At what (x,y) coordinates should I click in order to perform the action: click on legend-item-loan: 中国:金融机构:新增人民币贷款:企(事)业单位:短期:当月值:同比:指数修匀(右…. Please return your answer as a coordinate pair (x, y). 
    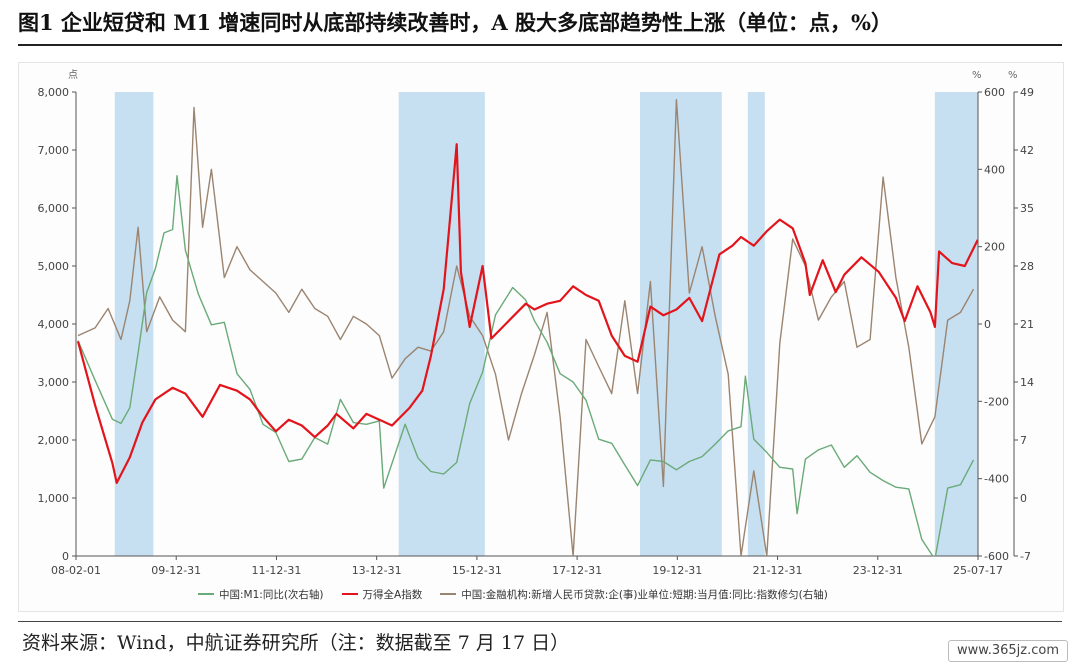
    Looking at the image, I should click on (634, 594).